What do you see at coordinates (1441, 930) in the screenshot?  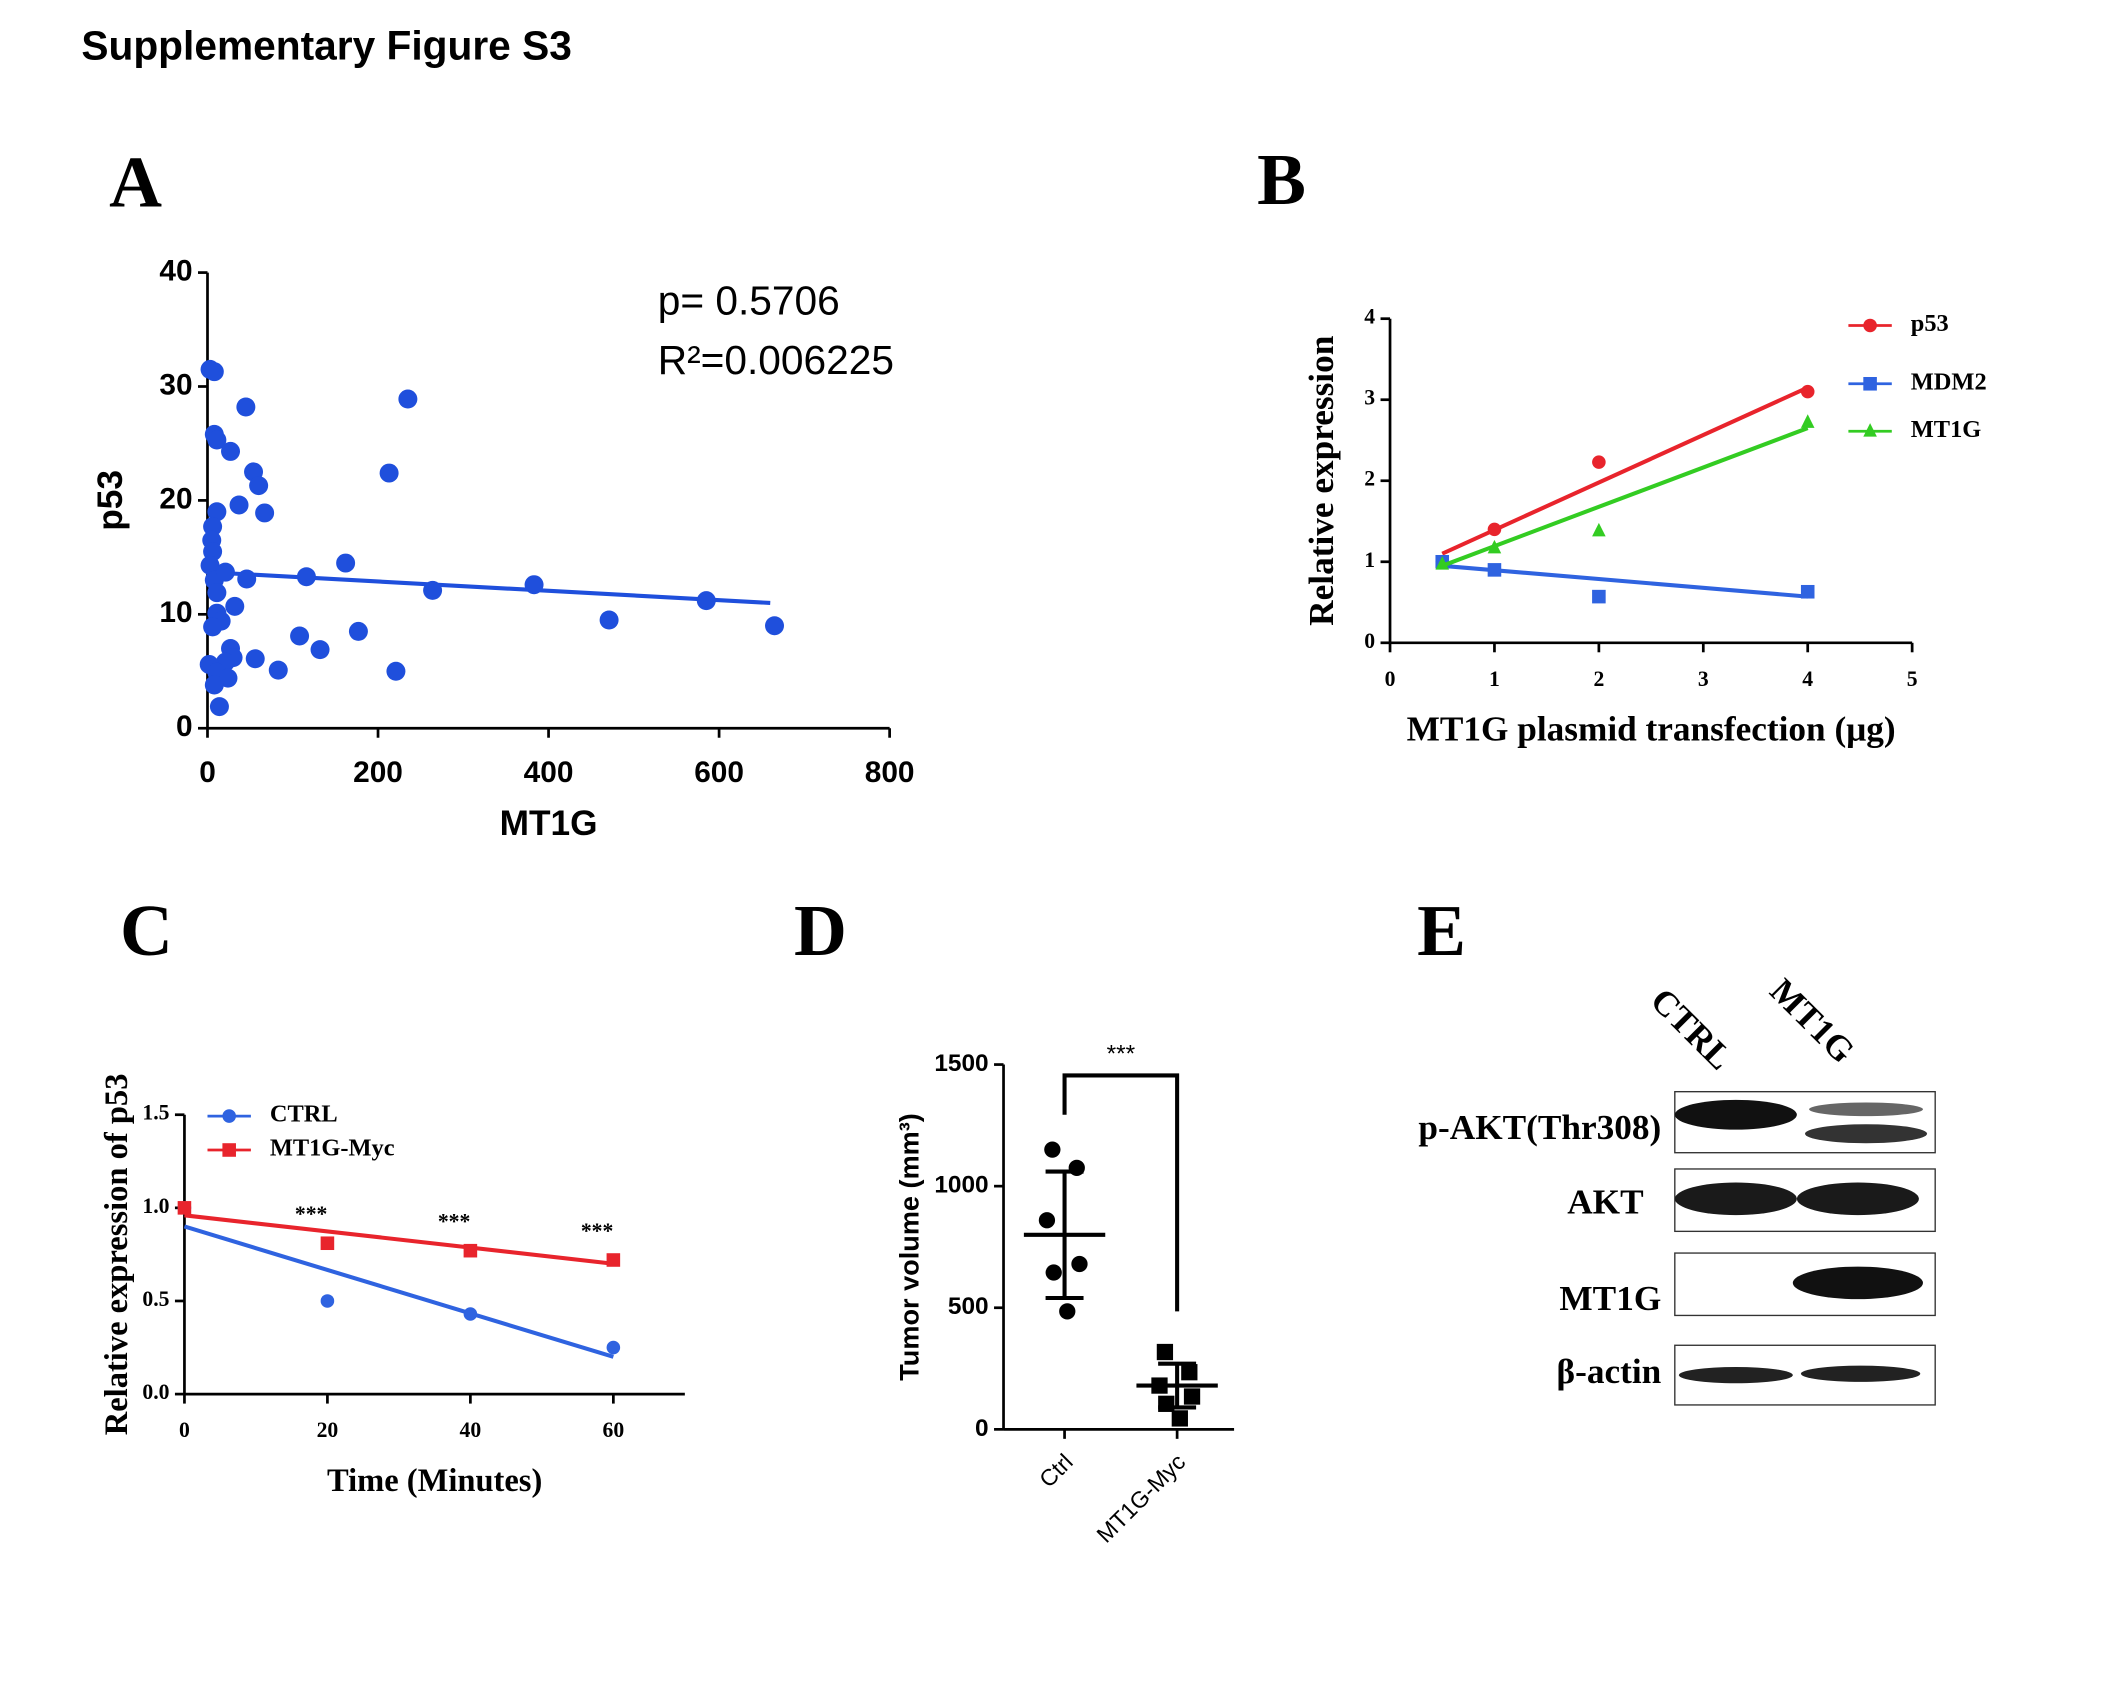 I see `panel-letter: E` at bounding box center [1441, 930].